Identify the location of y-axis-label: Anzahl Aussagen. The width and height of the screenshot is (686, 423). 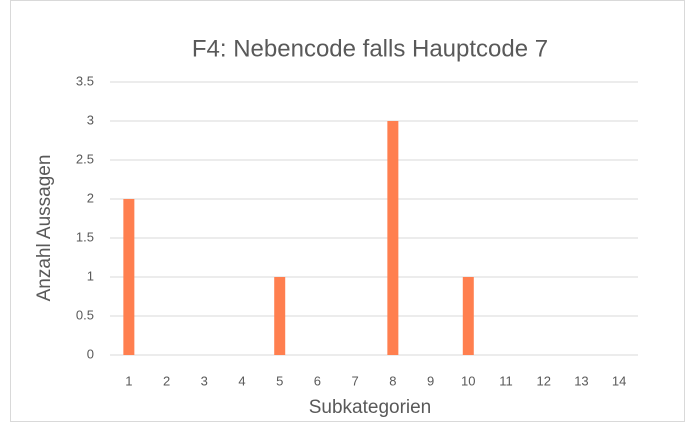
(44, 228).